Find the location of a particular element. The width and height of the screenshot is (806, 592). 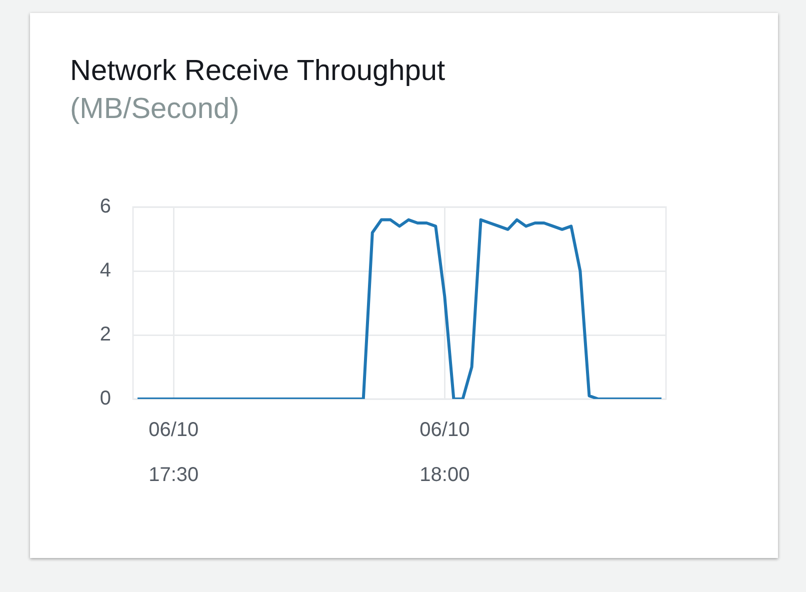

x-tick-label: 06/10 17:30 is located at coordinates (173, 452).